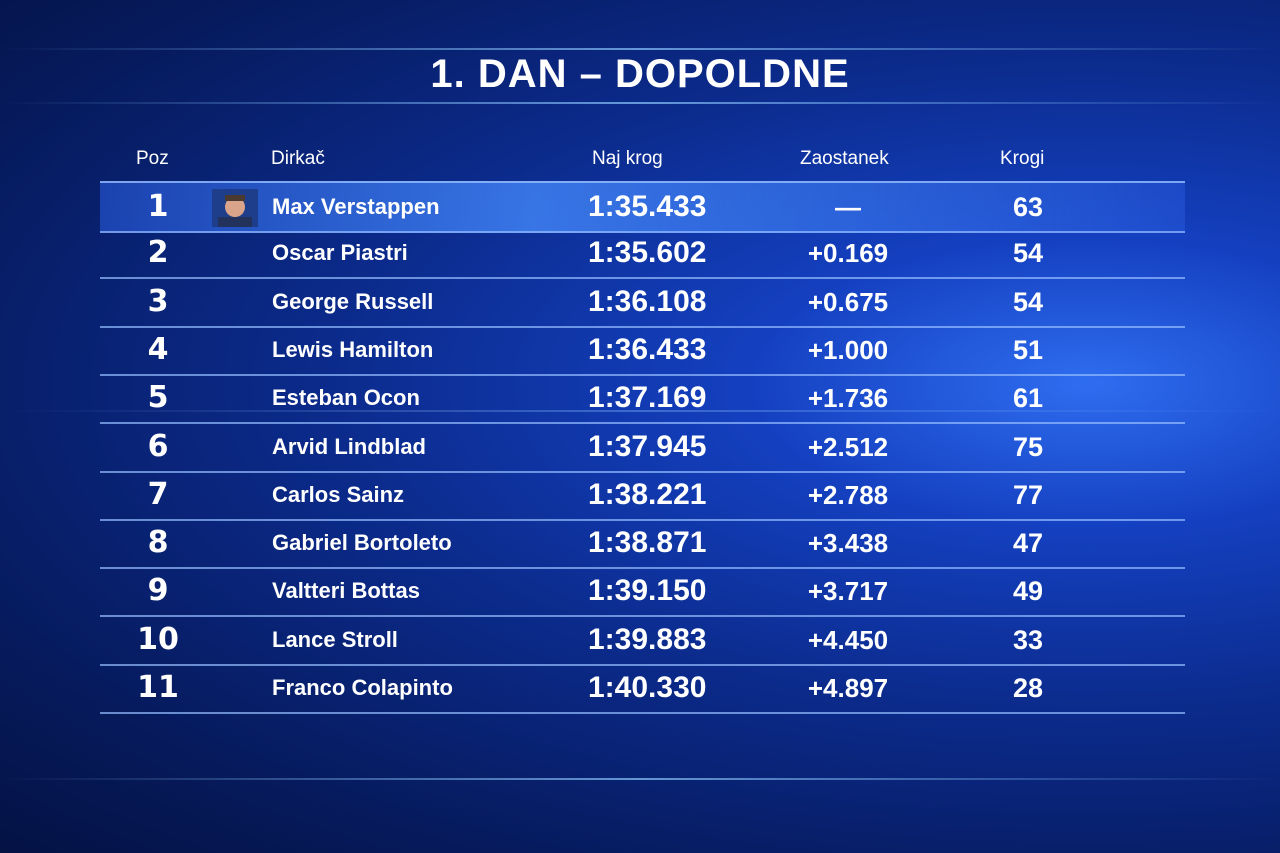 The image size is (1280, 853). I want to click on column-header: Dirkač, so click(298, 158).